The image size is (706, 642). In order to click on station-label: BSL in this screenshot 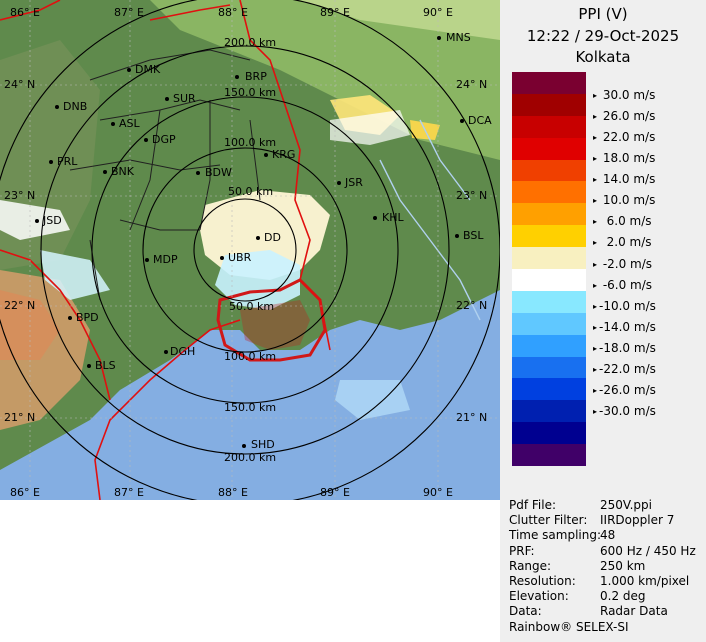, I will do `click(473, 235)`.